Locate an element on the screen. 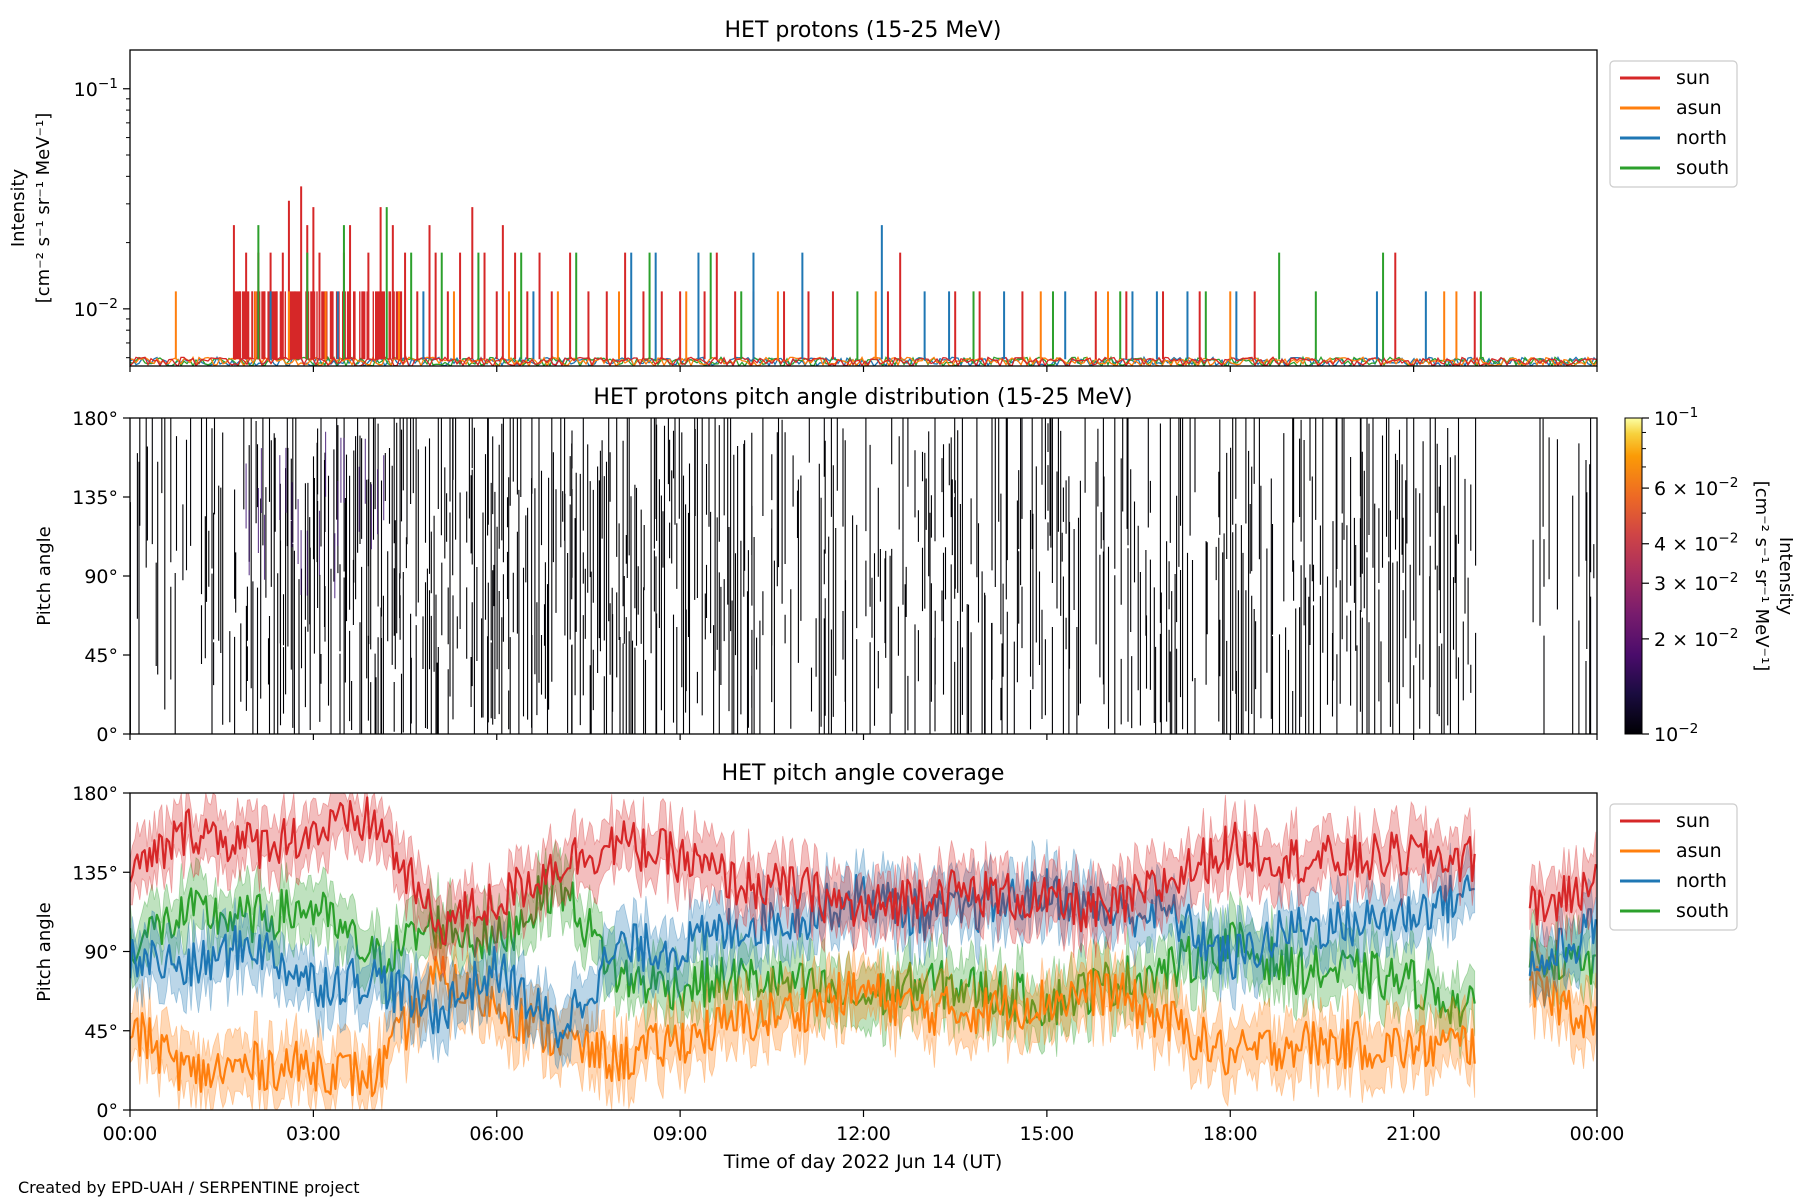 The image size is (1800, 1200). colorbar-tick-label: 2 × 10⁻² is located at coordinates (1696, 638).